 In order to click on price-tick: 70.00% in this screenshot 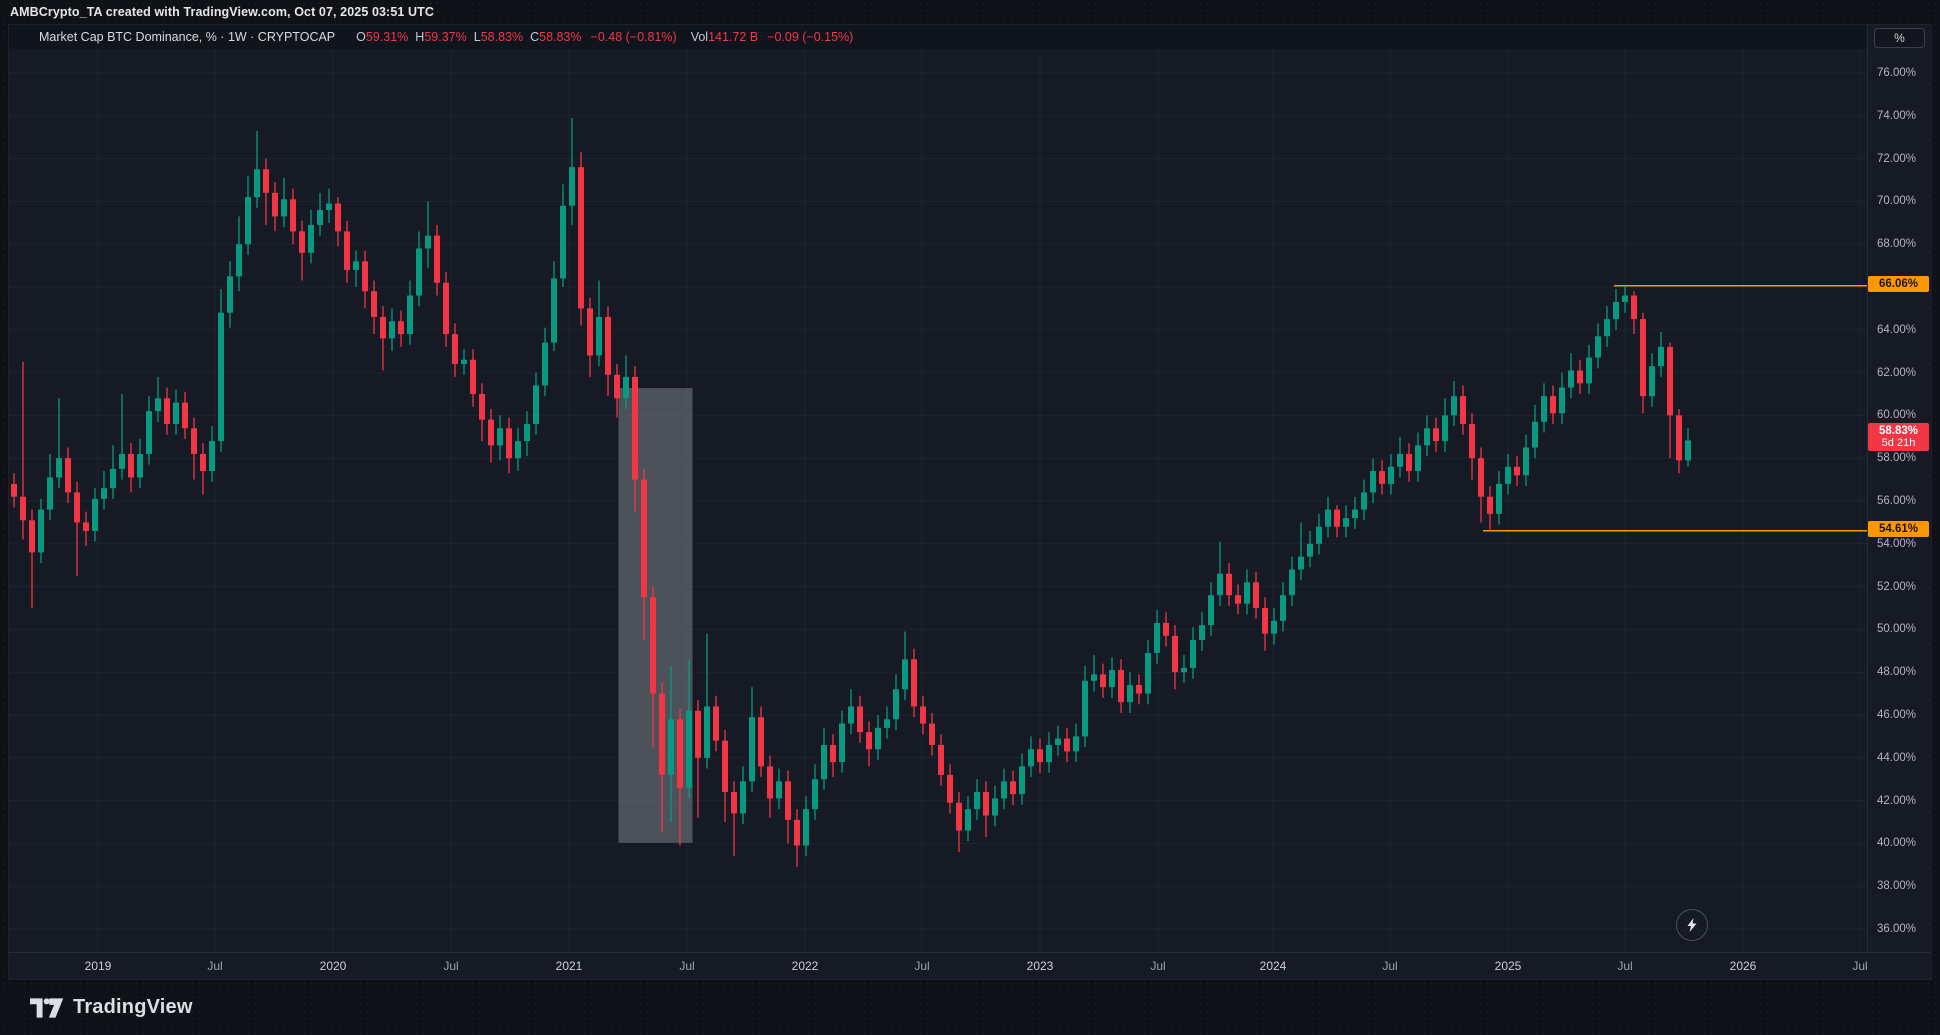, I will do `click(1897, 201)`.